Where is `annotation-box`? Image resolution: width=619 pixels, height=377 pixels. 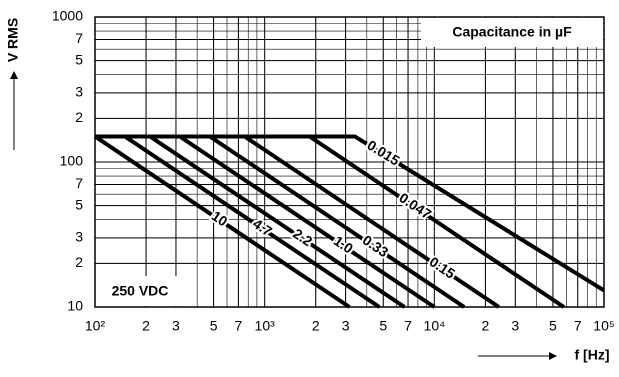
annotation-box is located at coordinates (140, 291).